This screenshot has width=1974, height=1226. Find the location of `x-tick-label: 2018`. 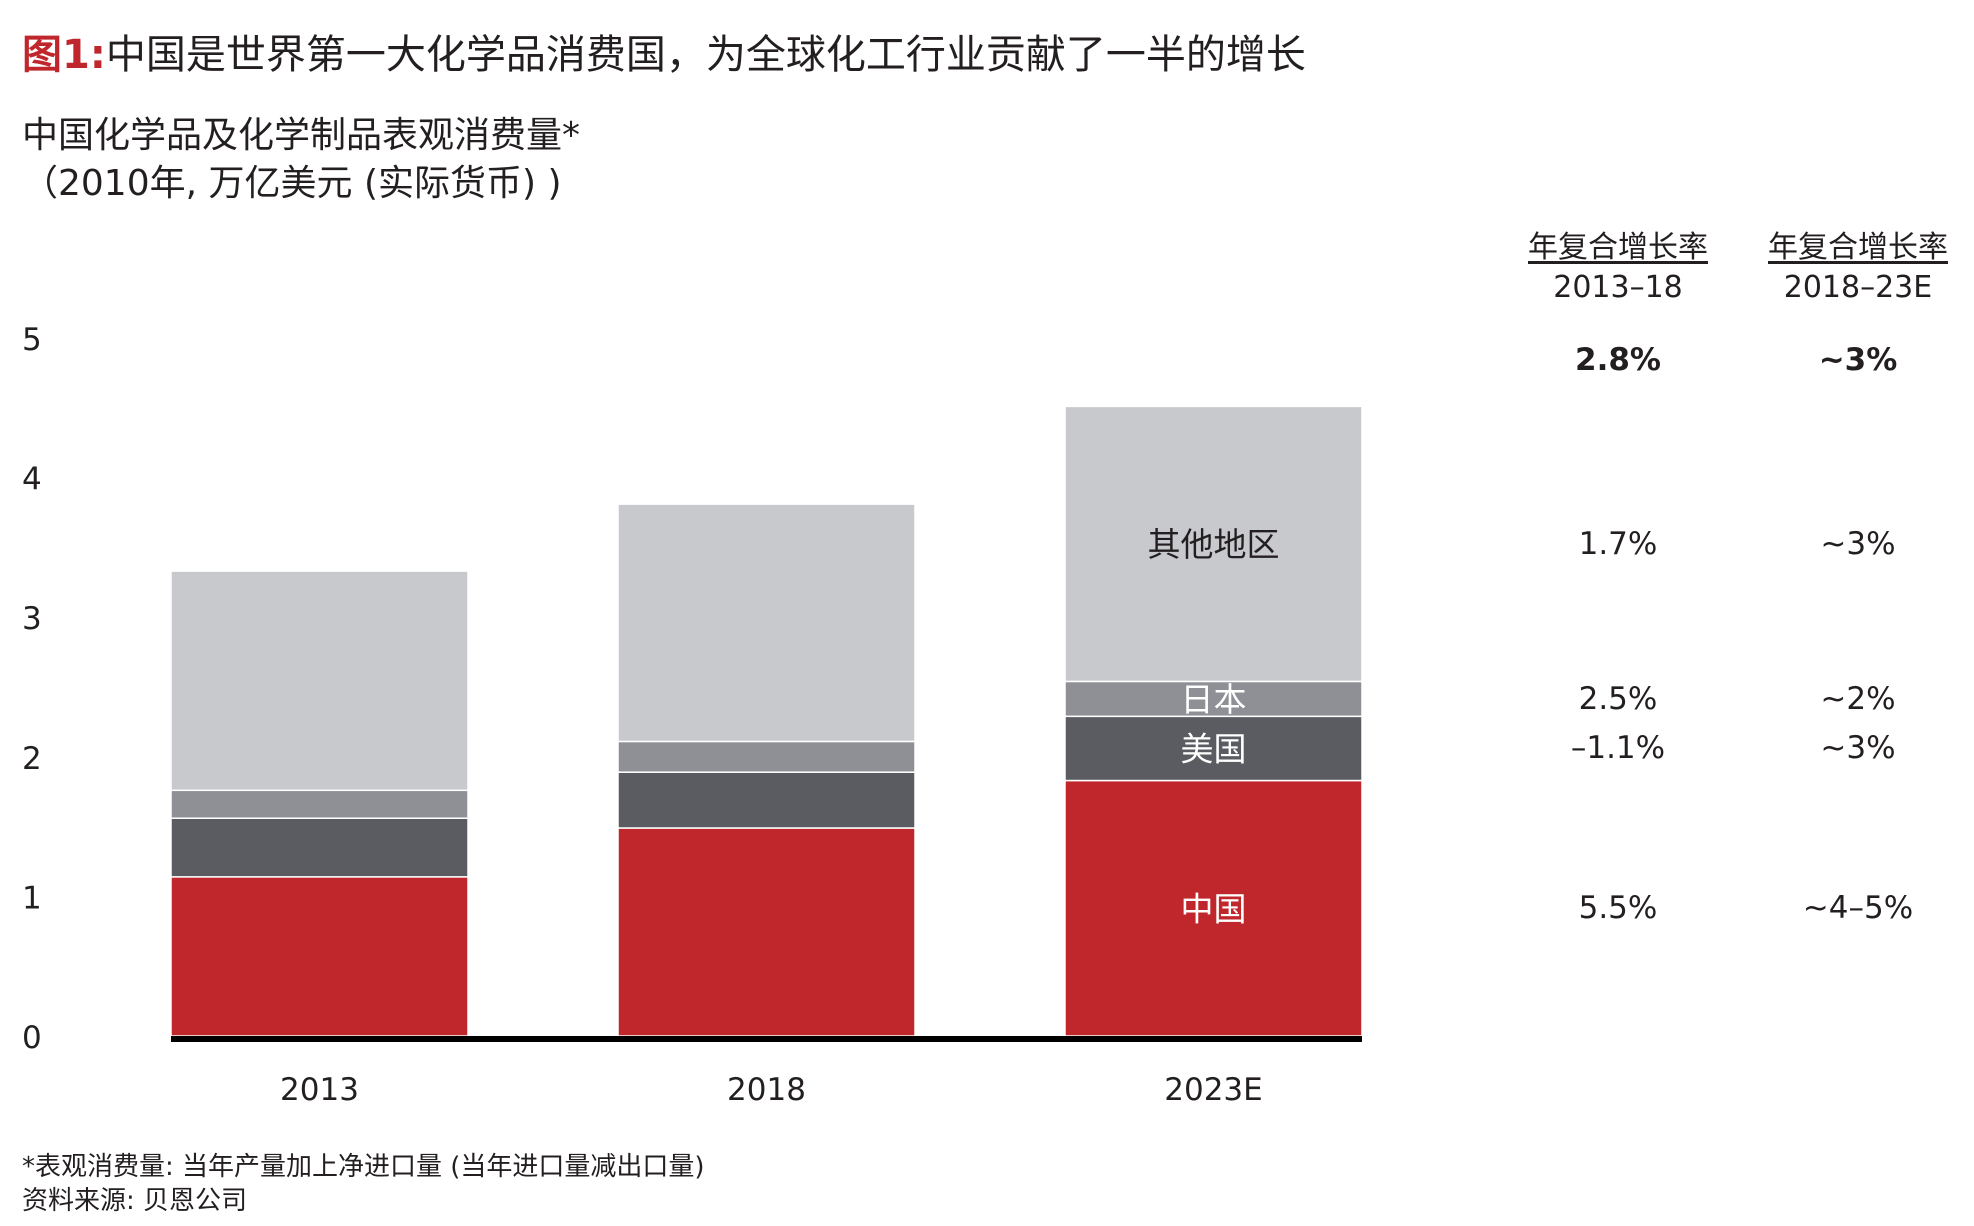

x-tick-label: 2018 is located at coordinates (766, 1090).